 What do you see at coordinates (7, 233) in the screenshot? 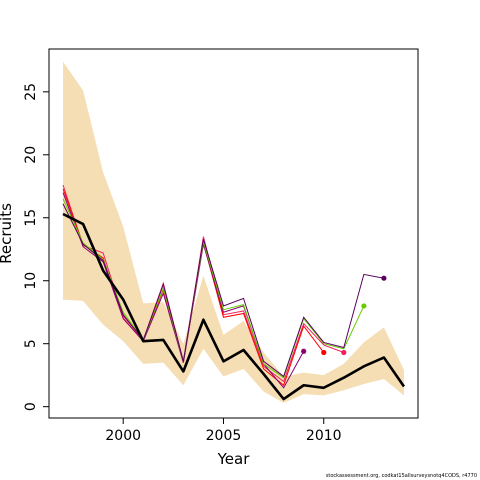
I see `y-axis-label: Recruits` at bounding box center [7, 233].